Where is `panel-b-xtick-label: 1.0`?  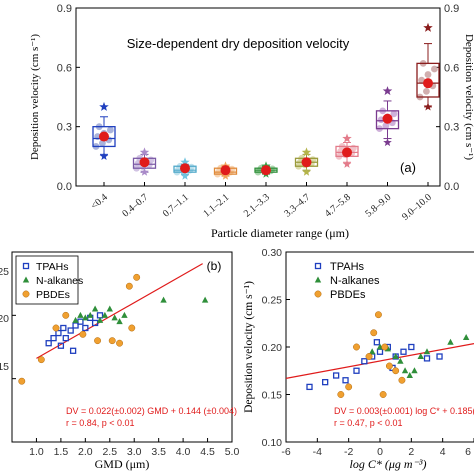
panel-b-xtick-label: 1.0 is located at coordinates (36, 452).